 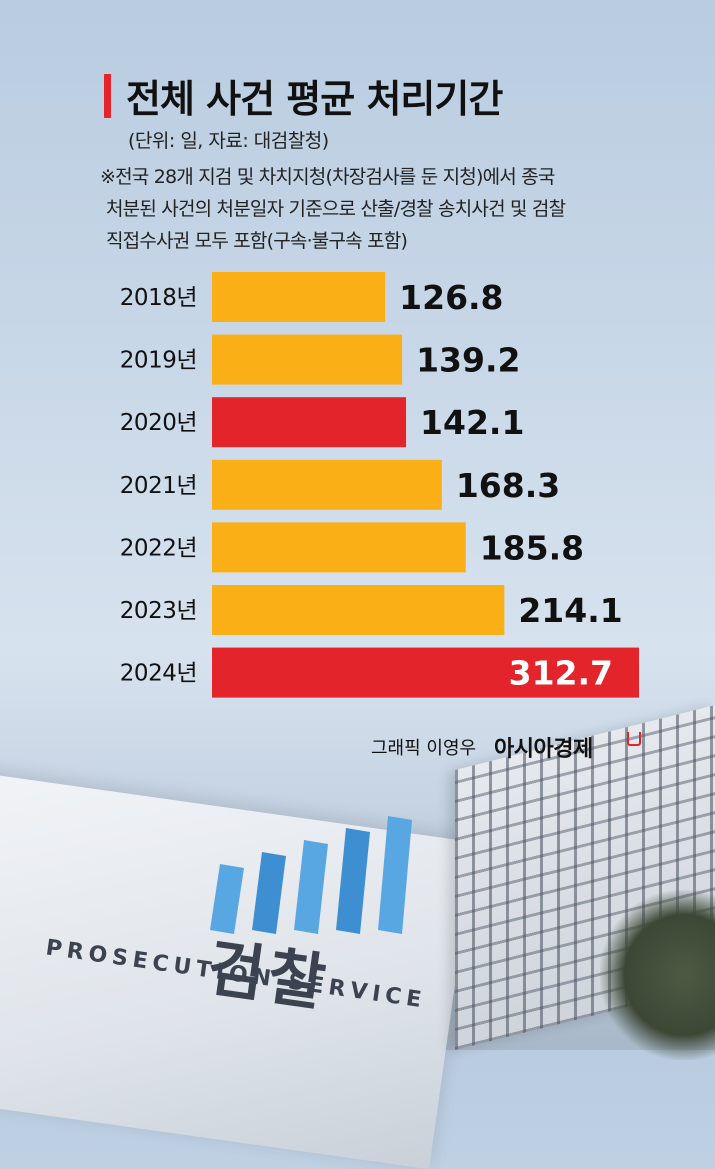 I want to click on value-label: 142.1, so click(x=472, y=422).